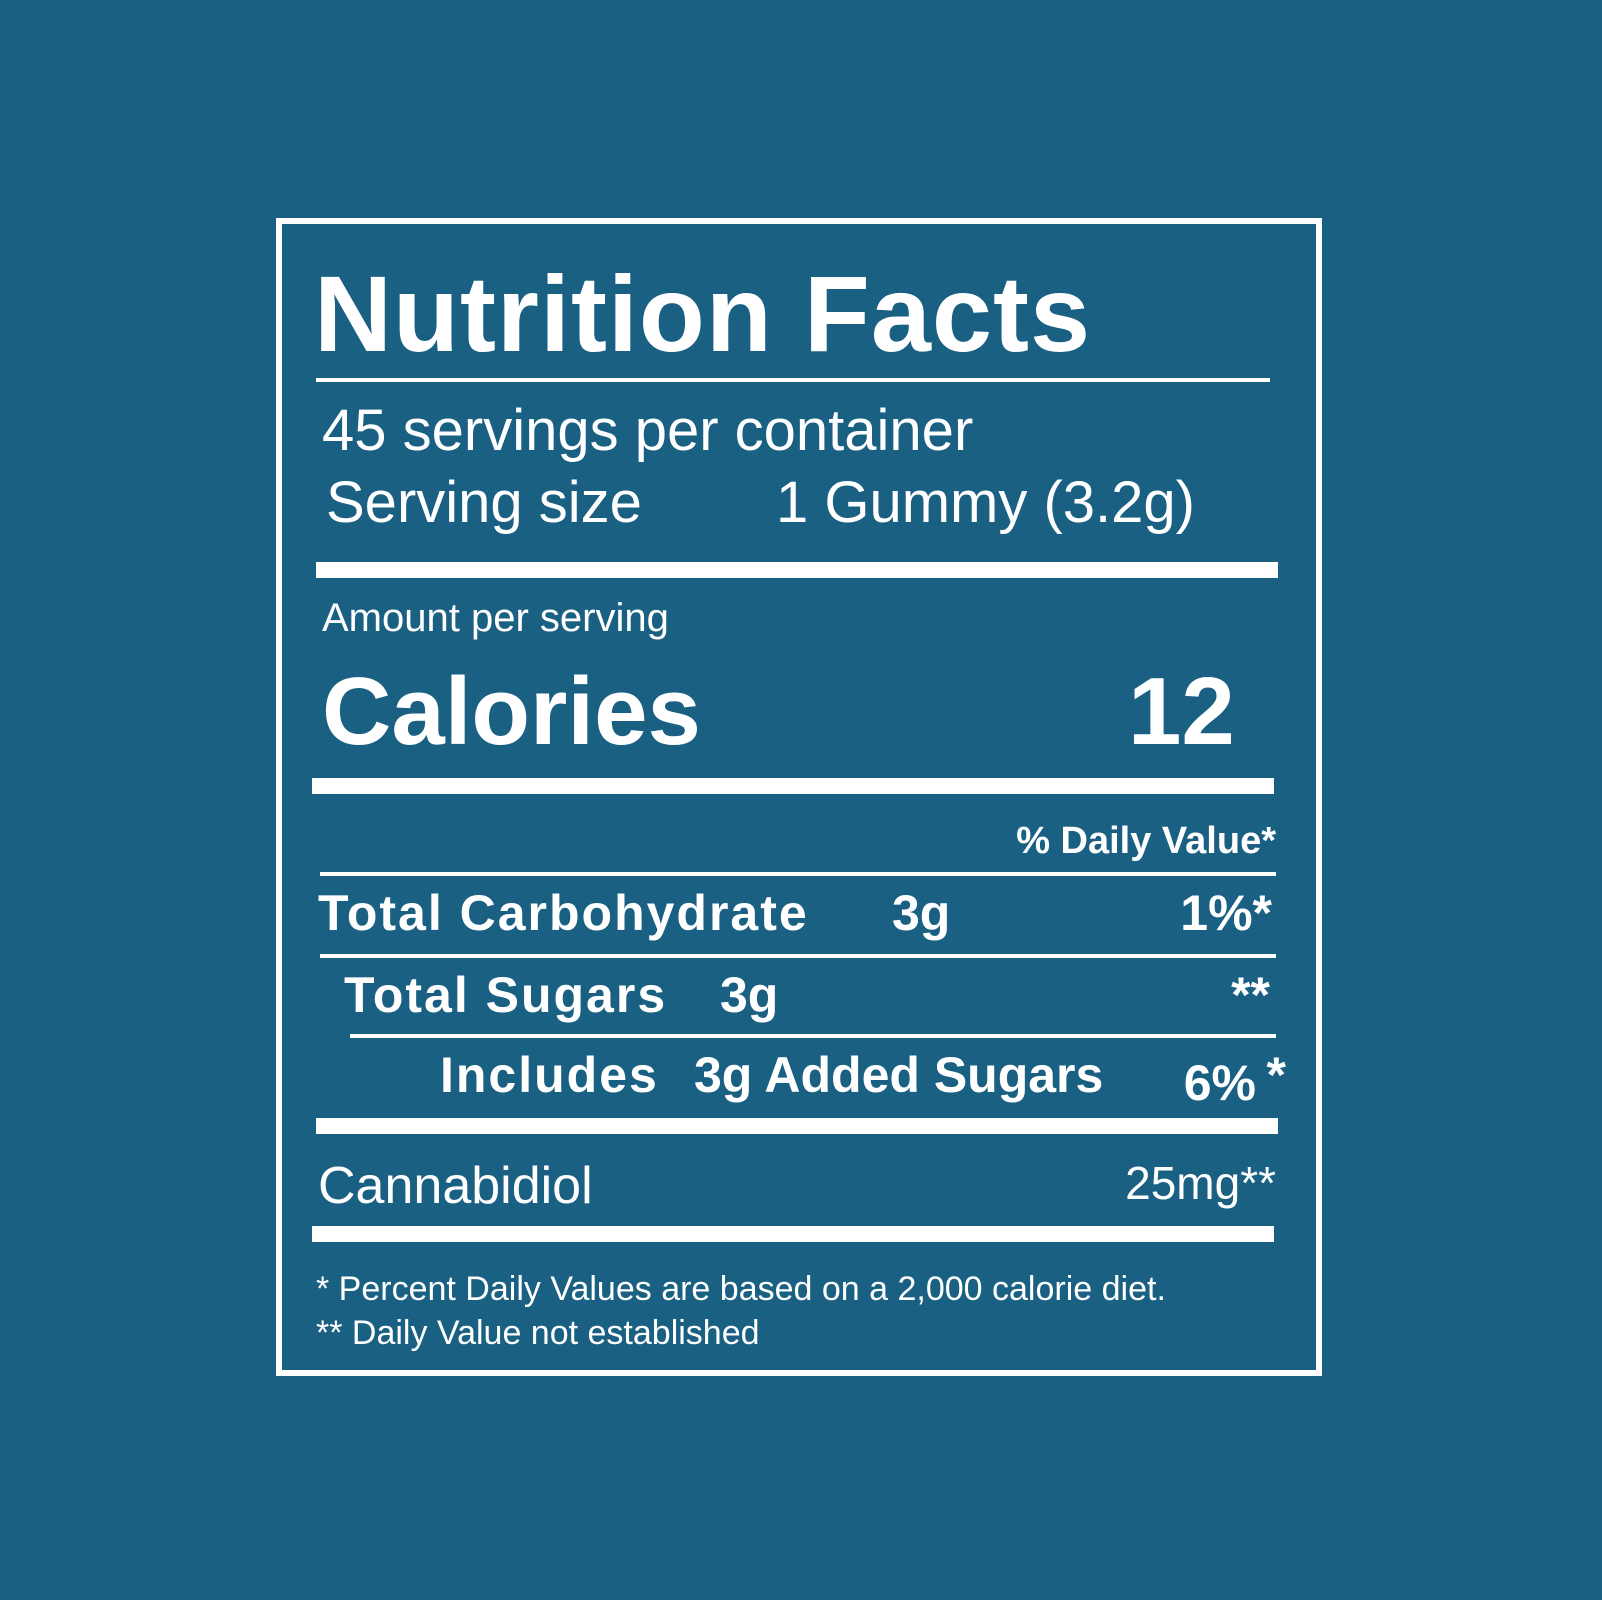 The height and width of the screenshot is (1600, 1602). I want to click on serving-size-label: Serving size, so click(484, 502).